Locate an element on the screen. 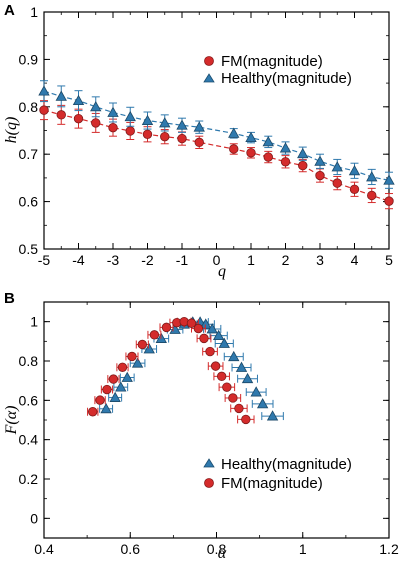 The width and height of the screenshot is (403, 563). panel-a-y-axis-label: h(q) is located at coordinates (11, 130).